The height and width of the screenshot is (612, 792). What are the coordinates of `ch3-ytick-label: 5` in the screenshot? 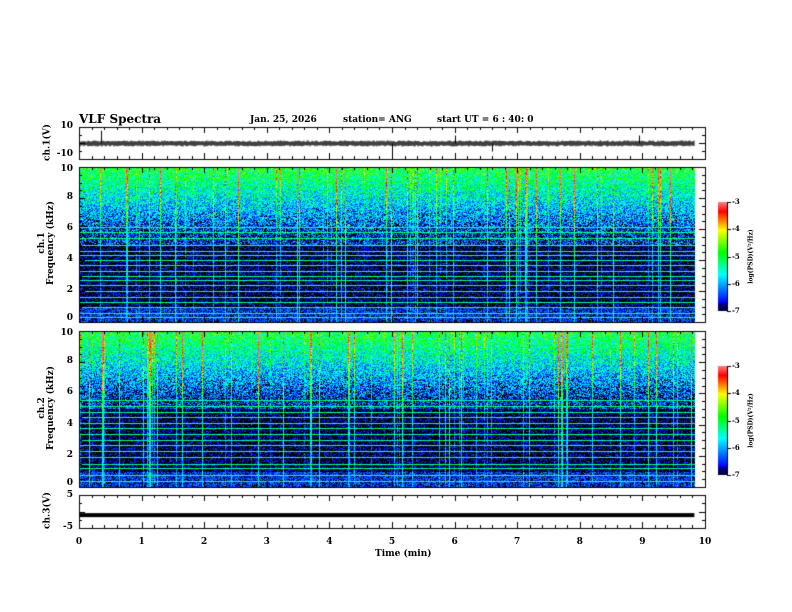 It's located at (69, 495).